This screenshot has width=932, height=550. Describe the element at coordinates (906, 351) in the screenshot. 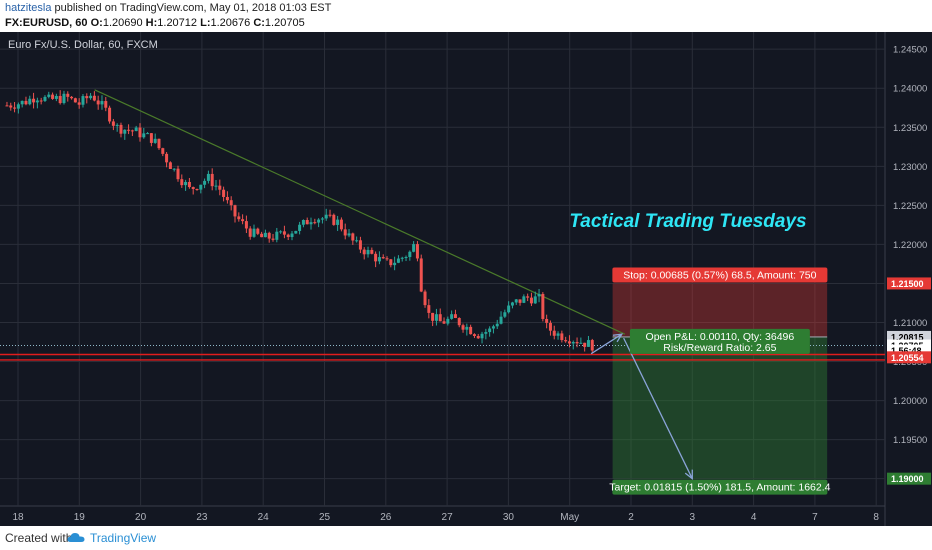

I see `price-label: 1 56:48` at that location.